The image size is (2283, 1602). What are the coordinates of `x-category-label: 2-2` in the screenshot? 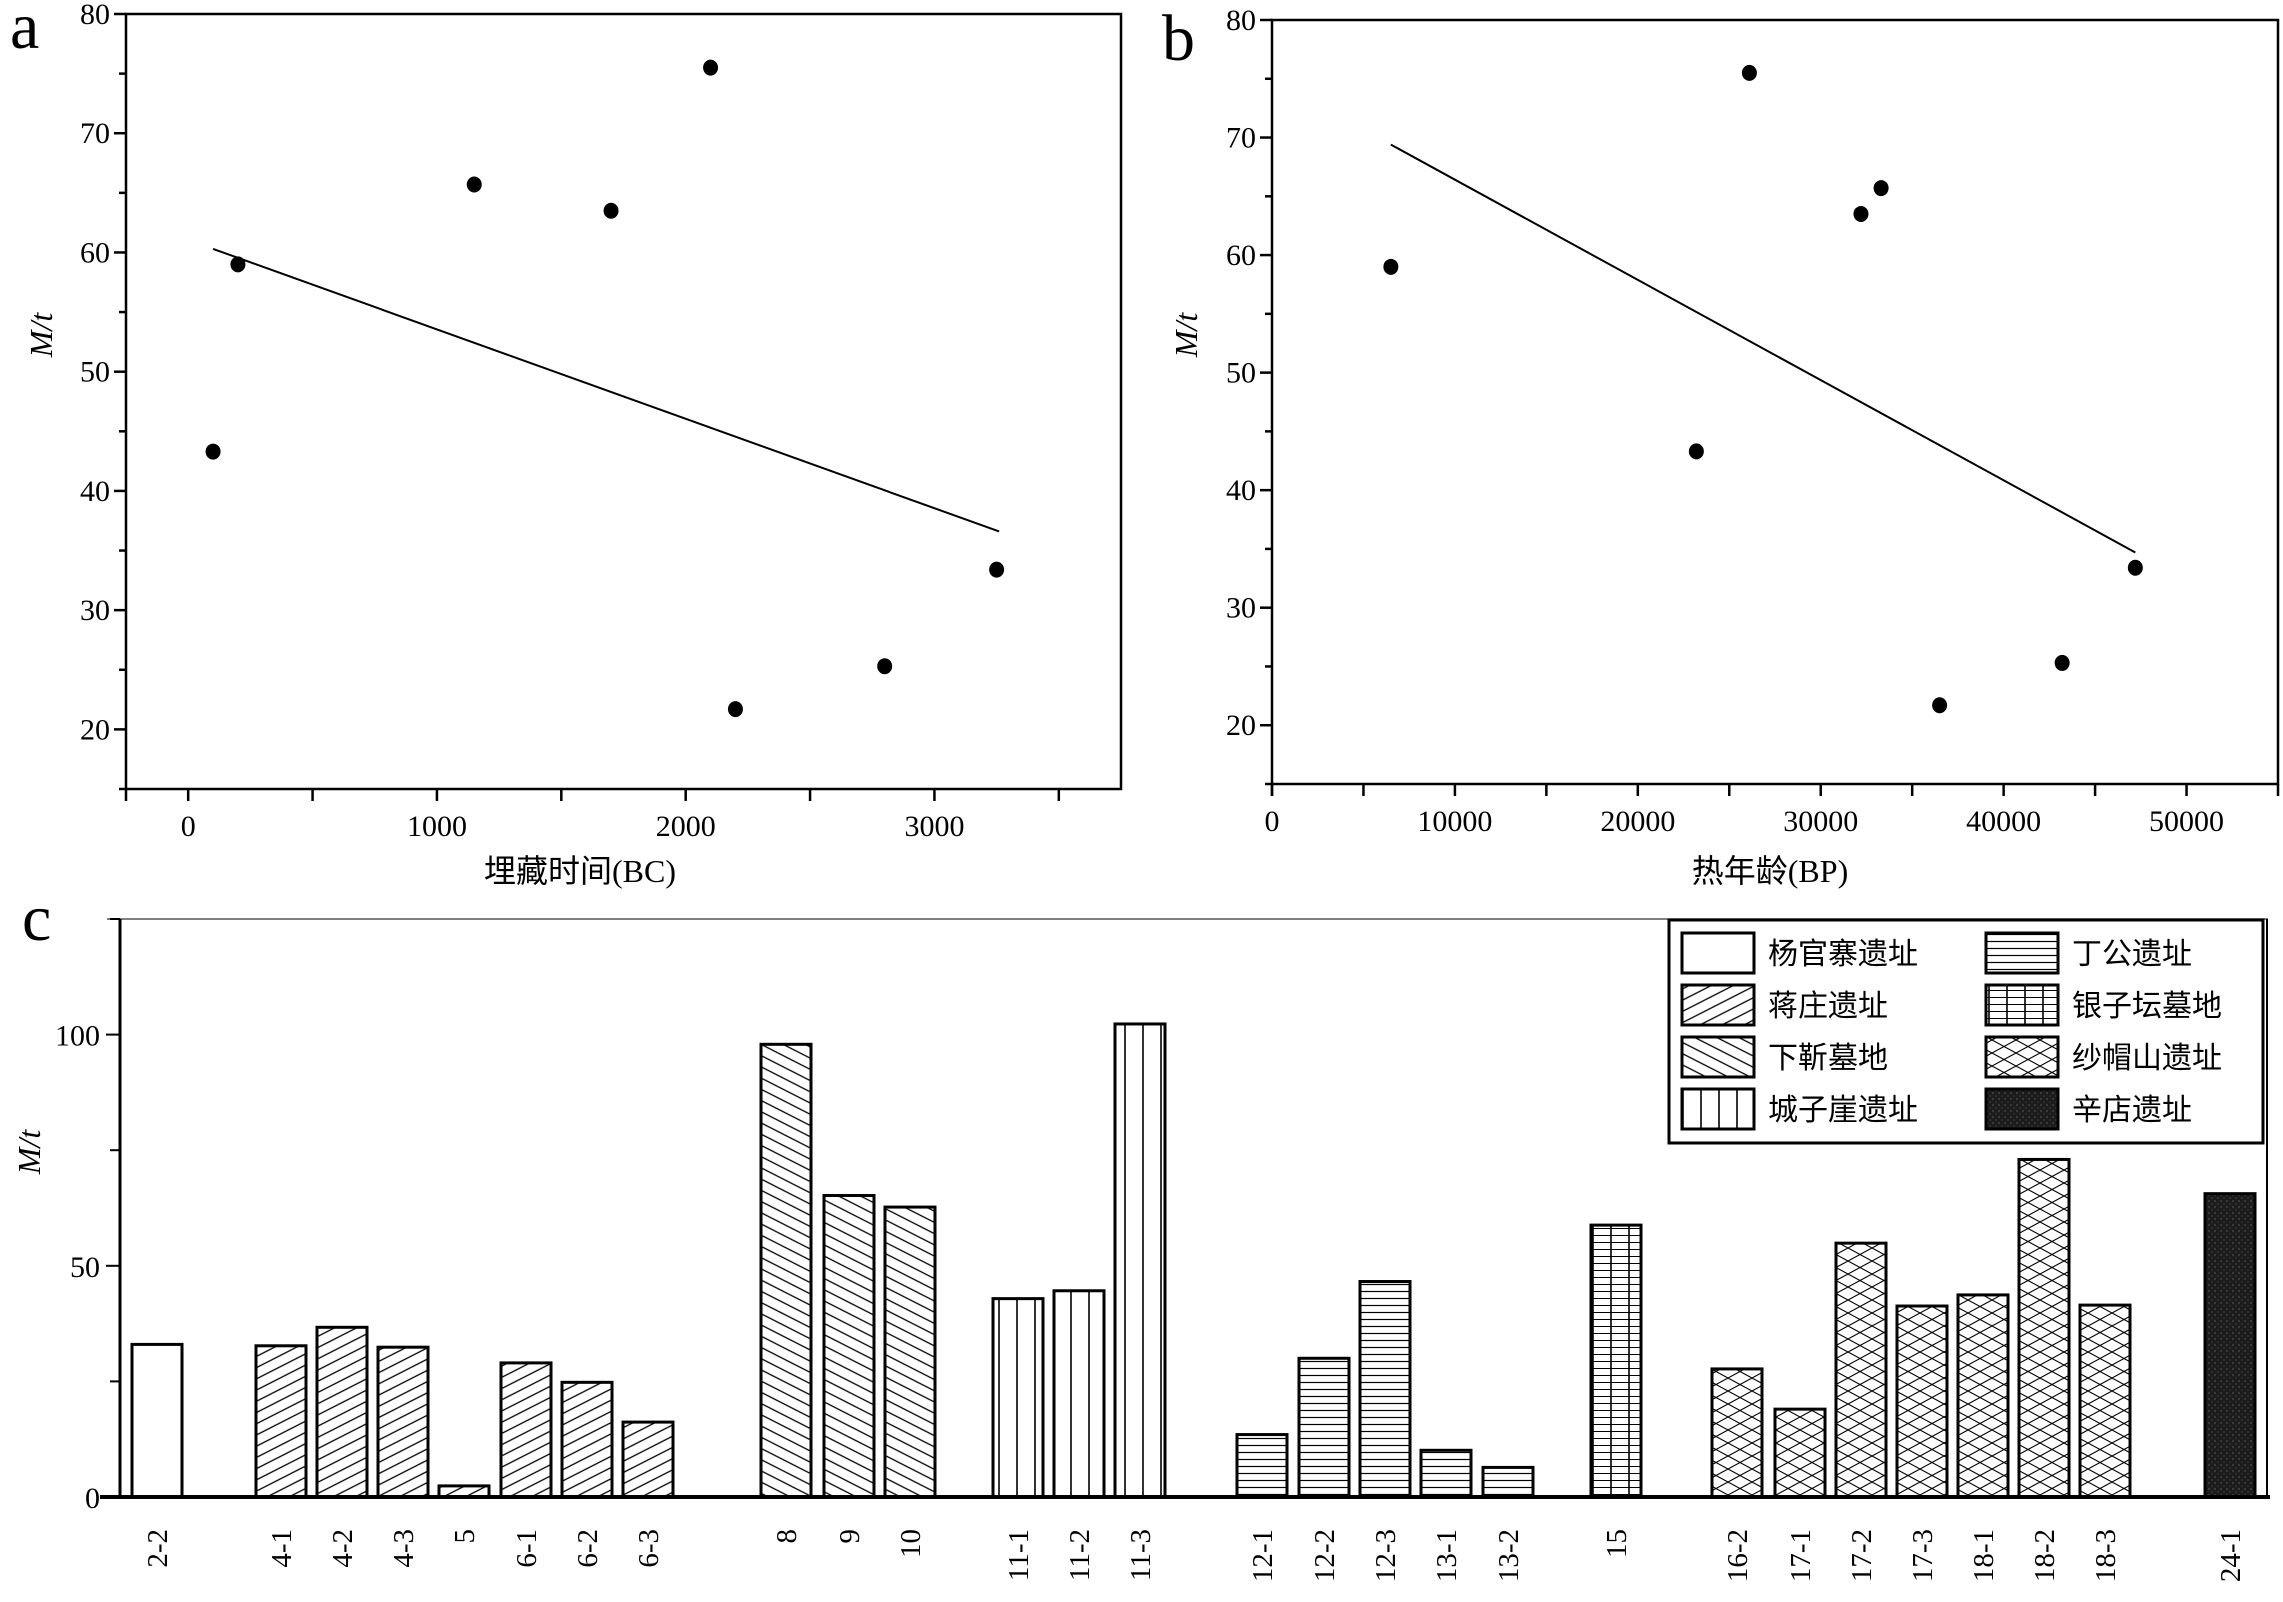 It's located at (158, 1548).